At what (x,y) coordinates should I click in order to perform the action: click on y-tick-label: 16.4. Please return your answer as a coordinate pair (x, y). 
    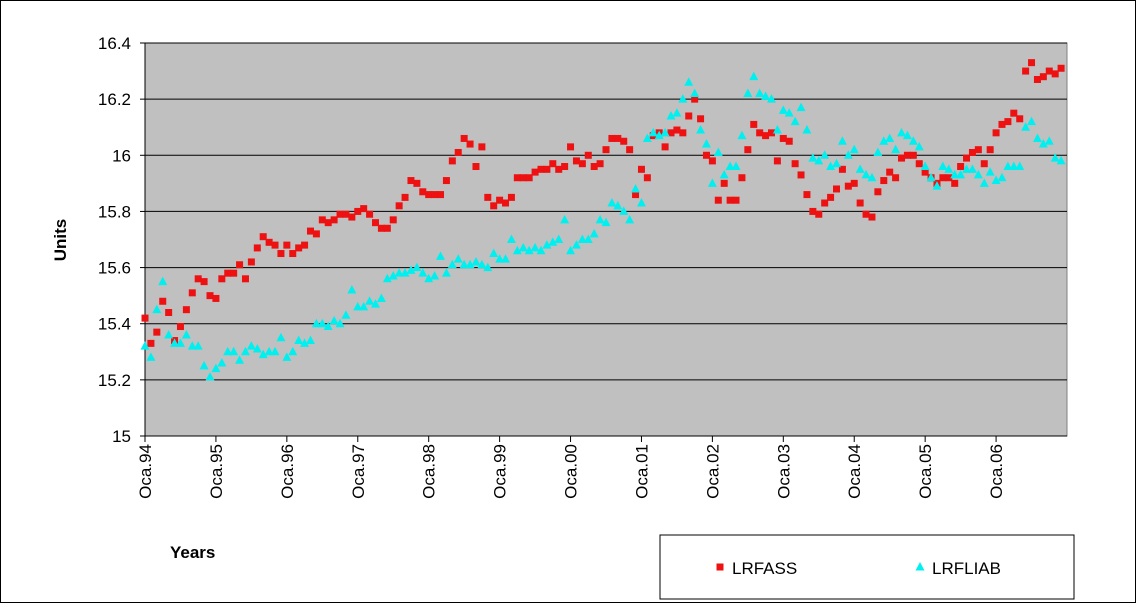
    Looking at the image, I should click on (114, 43).